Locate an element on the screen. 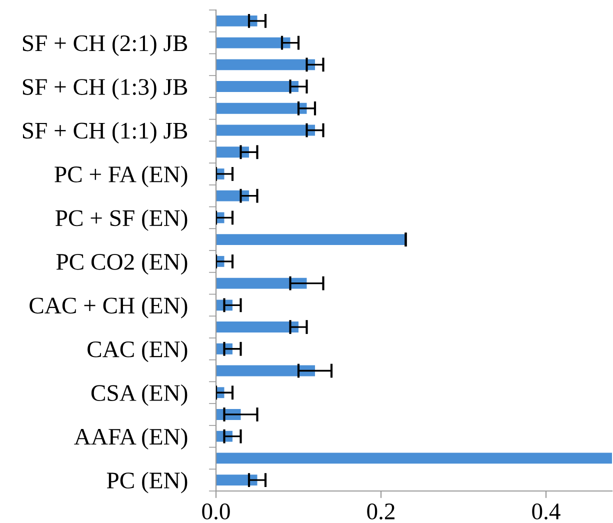 This screenshot has width=613, height=523. y-tick-label: CAC + CH (EN) is located at coordinates (109, 307).